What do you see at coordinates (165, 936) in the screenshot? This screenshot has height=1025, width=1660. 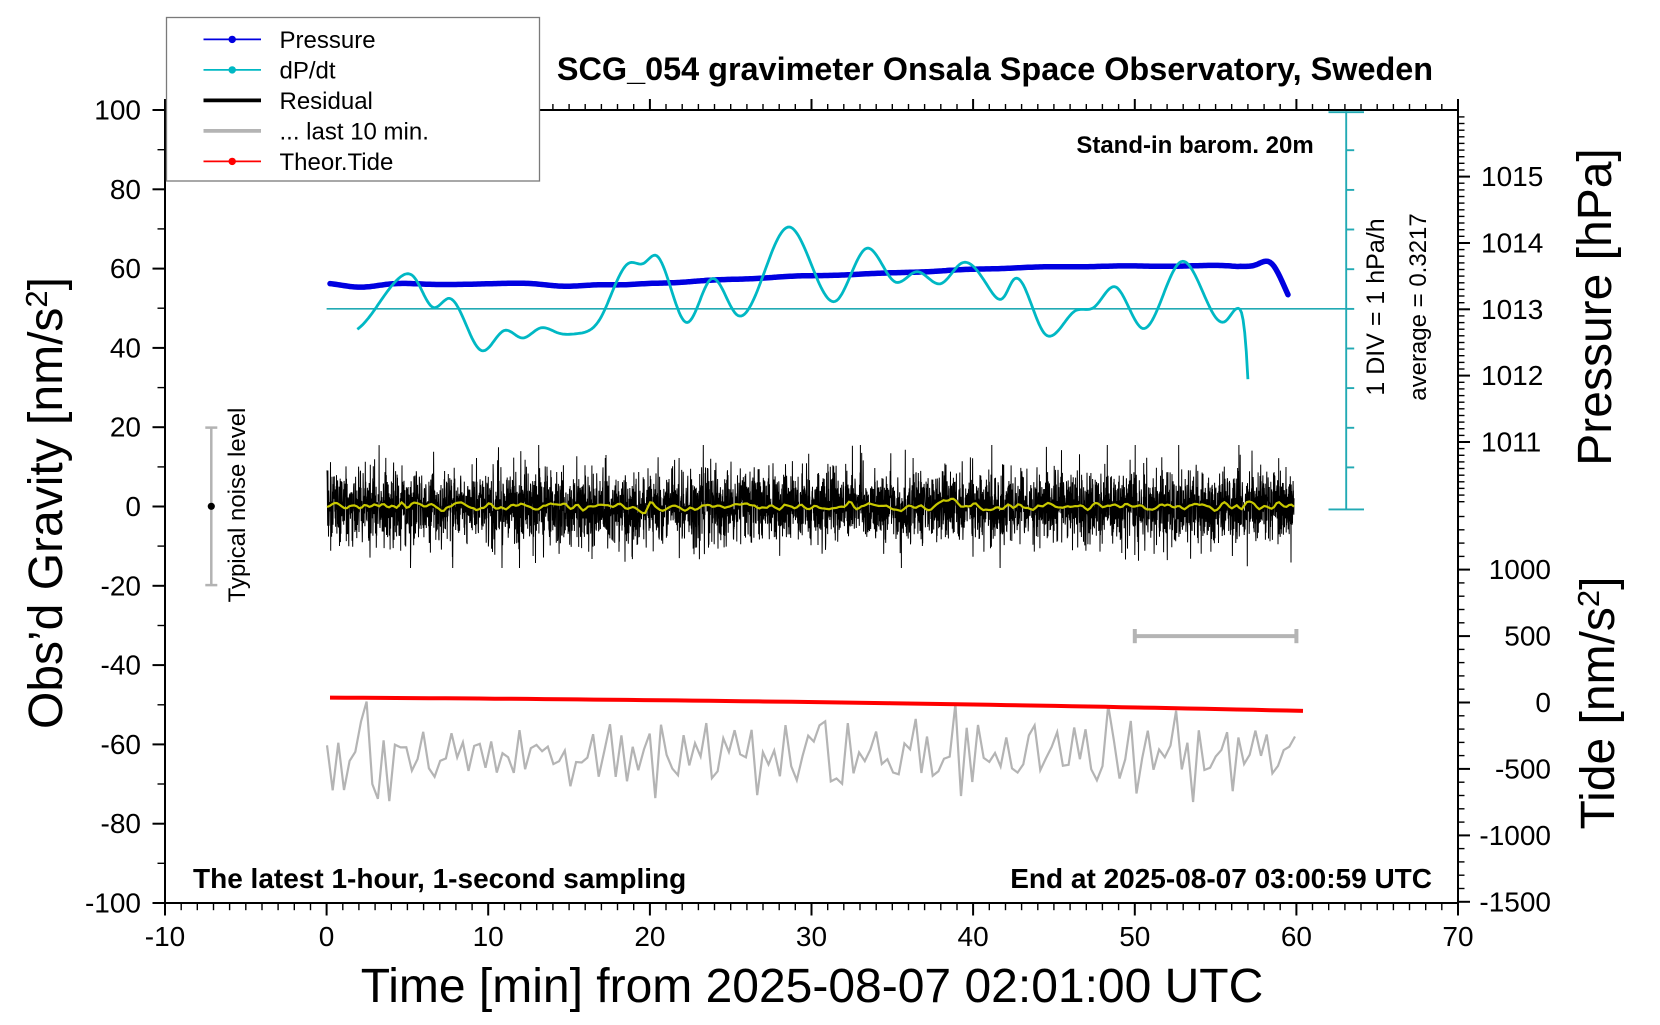 I see `svg-text: -10` at bounding box center [165, 936].